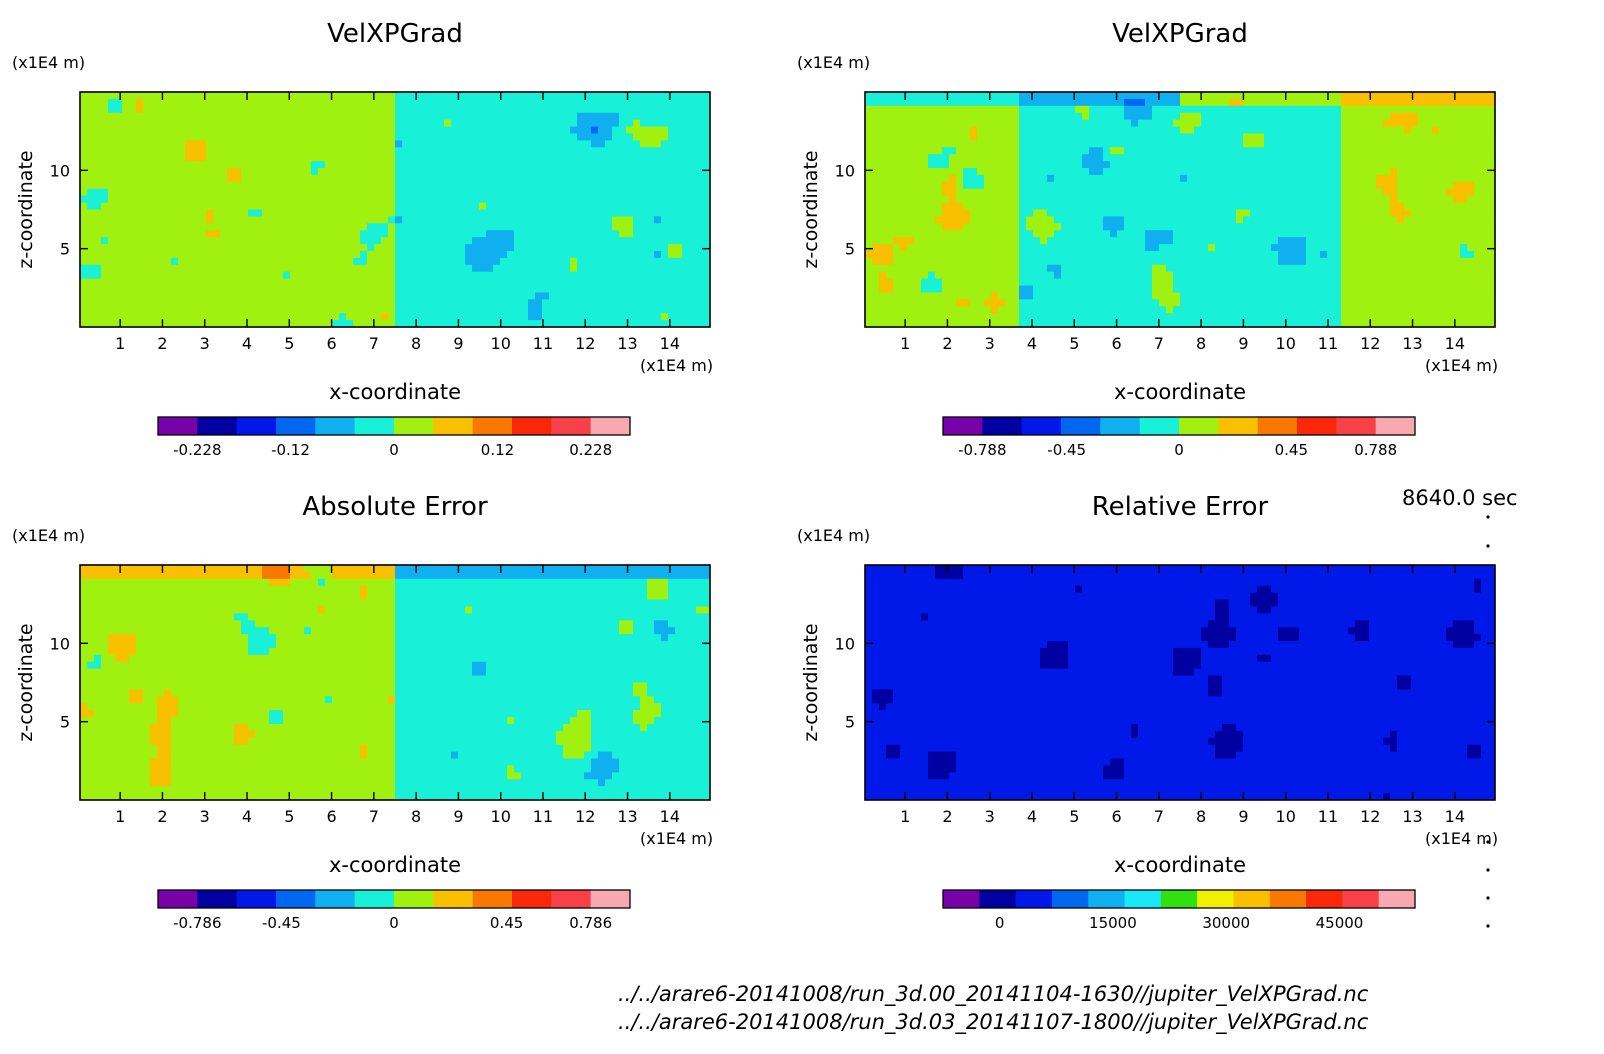  I want to click on x-tick-label: 13, so click(627, 343).